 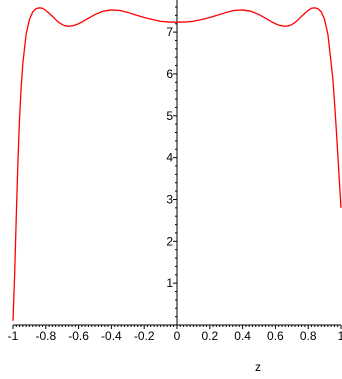 What do you see at coordinates (242, 336) in the screenshot?
I see `x-tick-label: 0.4` at bounding box center [242, 336].